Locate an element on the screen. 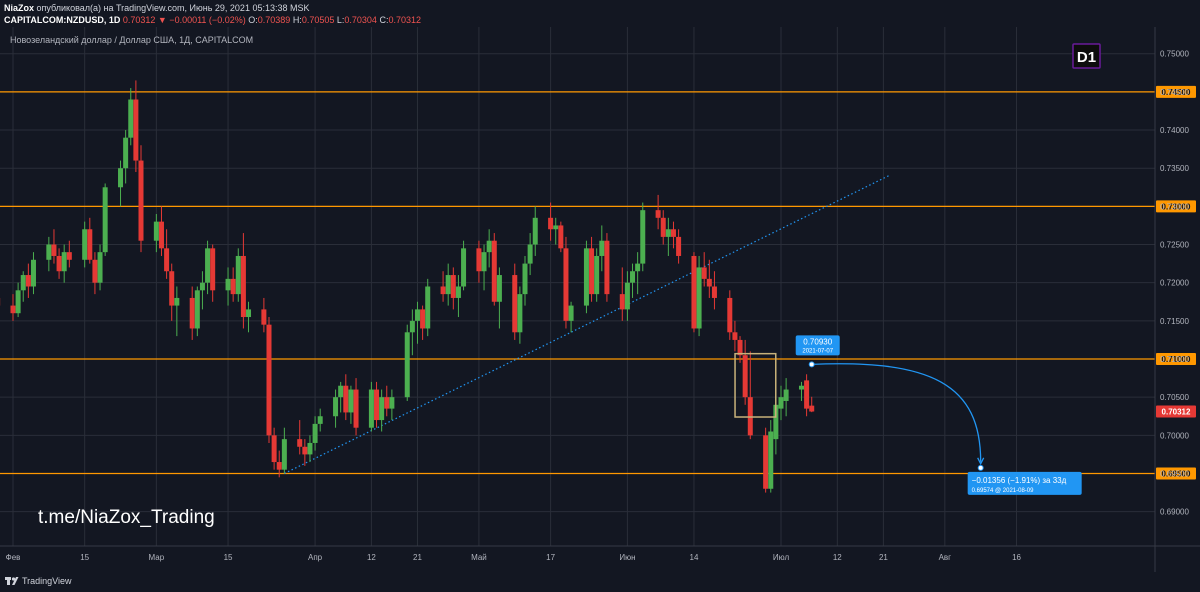  symbol-label: CAPITALCOM:NZDUSD, 1D is located at coordinates (62, 20).